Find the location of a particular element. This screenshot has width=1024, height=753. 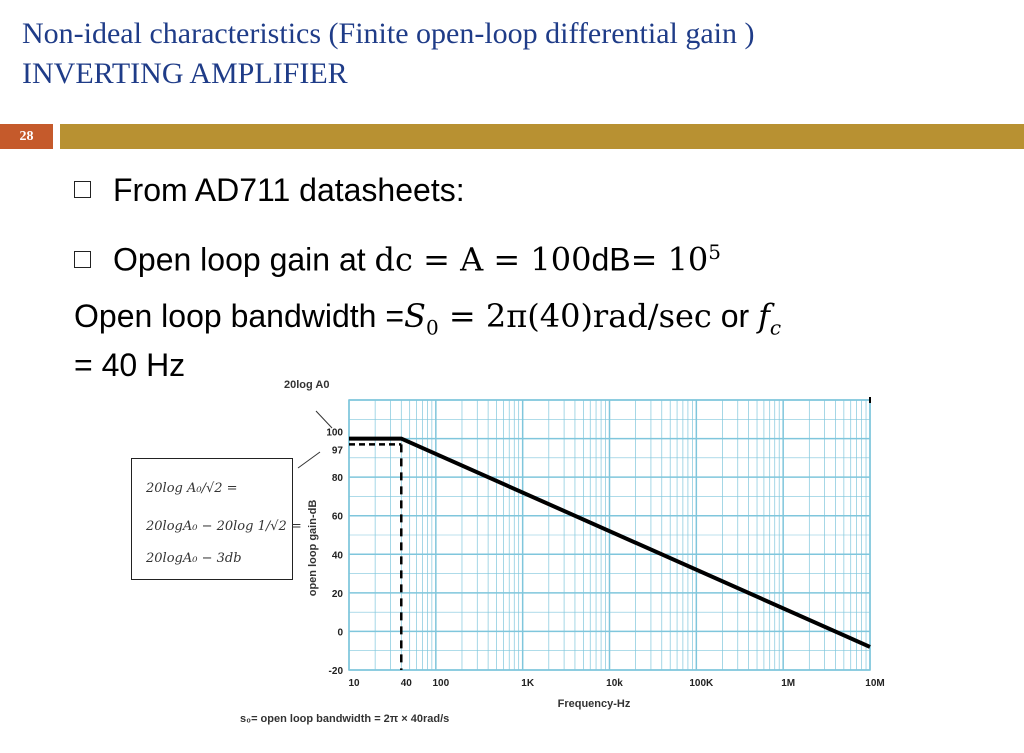

y-tick-label: 80 is located at coordinates (338, 478).